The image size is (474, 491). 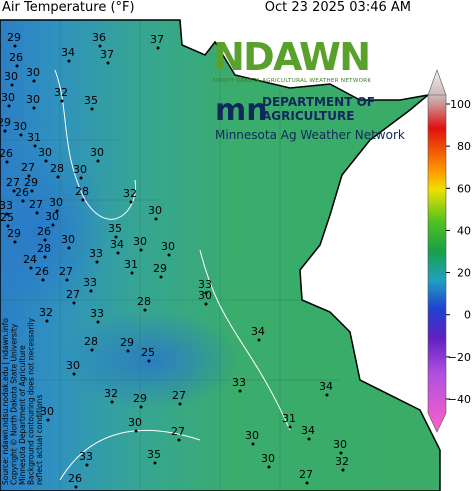 What do you see at coordinates (148, 352) in the screenshot?
I see `station-value: 25` at bounding box center [148, 352].